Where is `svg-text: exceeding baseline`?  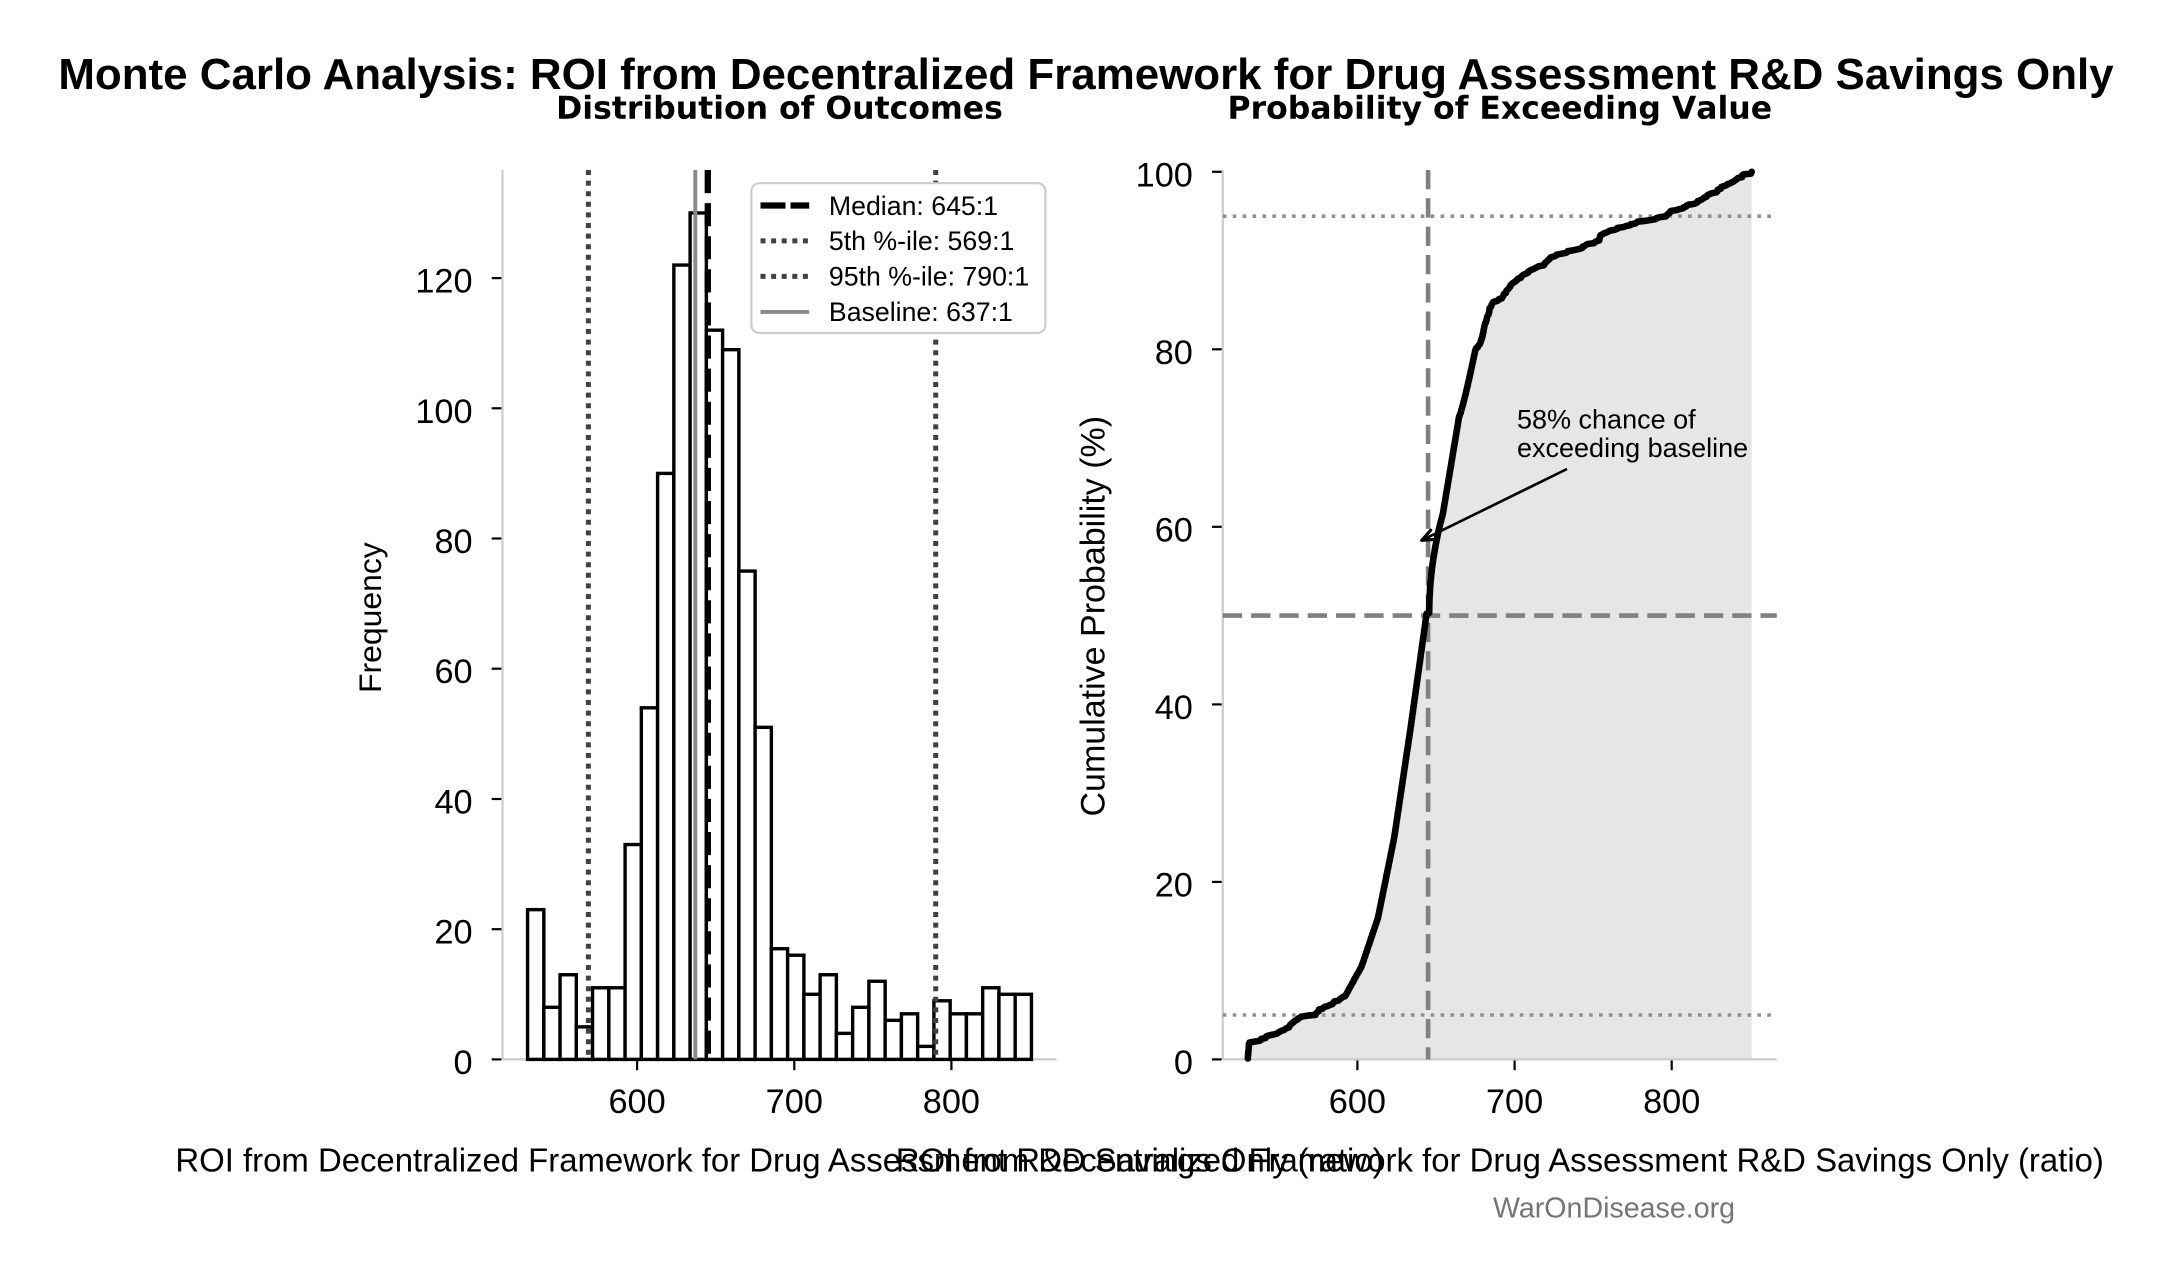
svg-text: exceeding baseline is located at coordinates (1632, 448).